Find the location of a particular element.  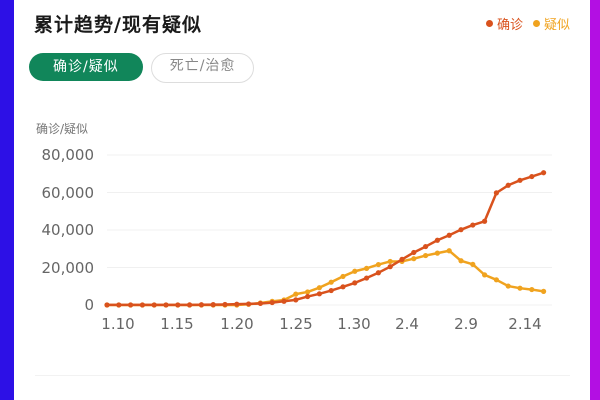

y-tick: 80,000 is located at coordinates (68, 155).